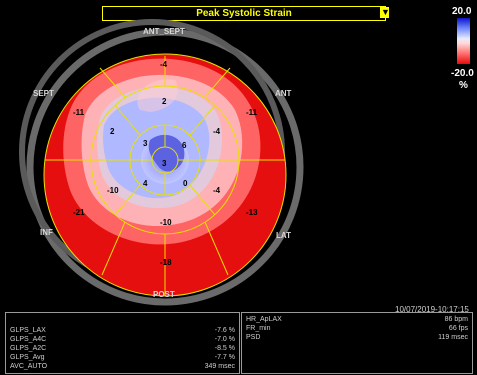 Image resolution: width=477 pixels, height=375 pixels. Describe the element at coordinates (113, 190) in the screenshot. I see `segment-value-mid-inferior: -10` at that location.